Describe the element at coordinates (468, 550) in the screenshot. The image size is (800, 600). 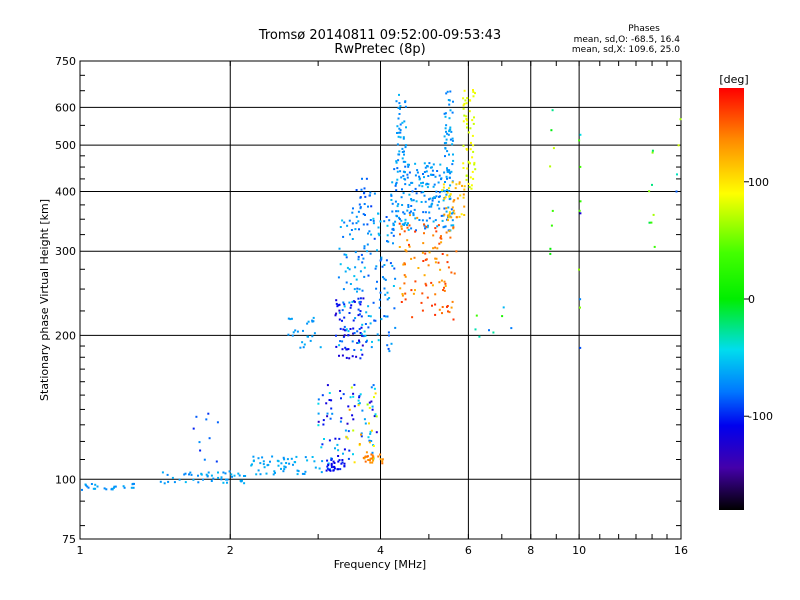
I see `x-tick-label: 6` at that location.